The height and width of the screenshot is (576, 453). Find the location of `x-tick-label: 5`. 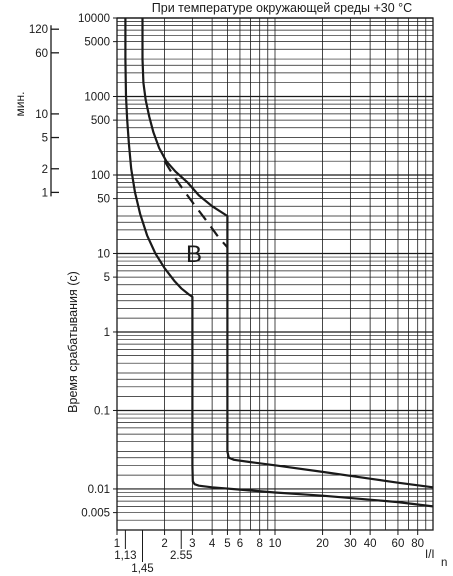

x-tick-label: 5 is located at coordinates (227, 544).